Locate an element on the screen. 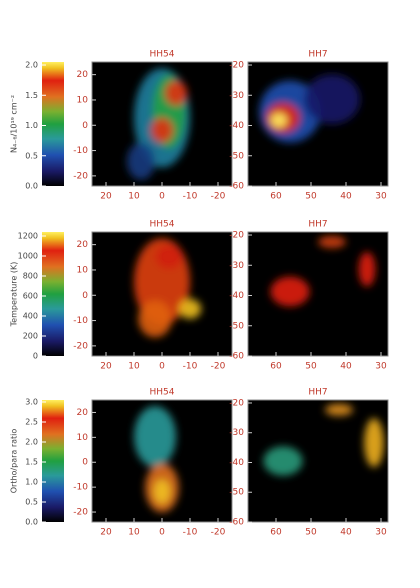 The height and width of the screenshot is (588, 420). colorbar-tick-label: 400 is located at coordinates (30, 316).